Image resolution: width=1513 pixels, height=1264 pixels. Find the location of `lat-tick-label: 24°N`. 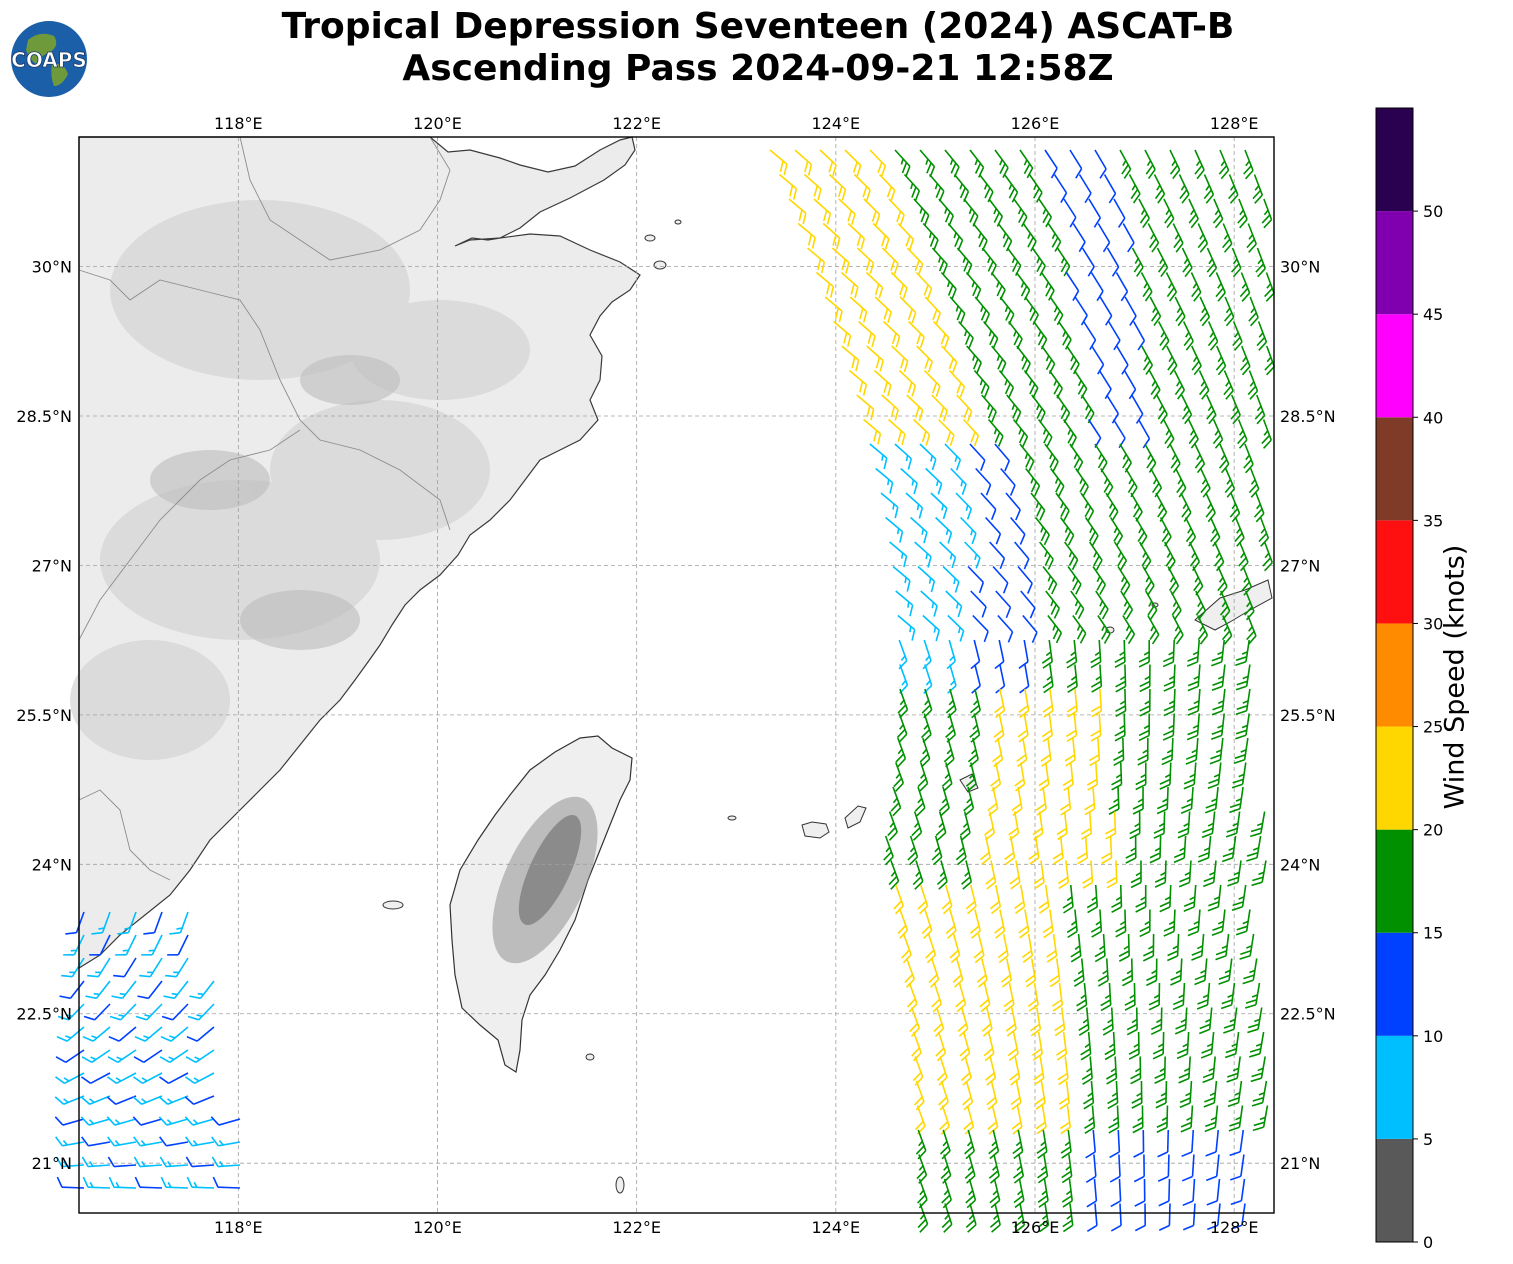

lat-tick-label: 24°N is located at coordinates (52, 864).